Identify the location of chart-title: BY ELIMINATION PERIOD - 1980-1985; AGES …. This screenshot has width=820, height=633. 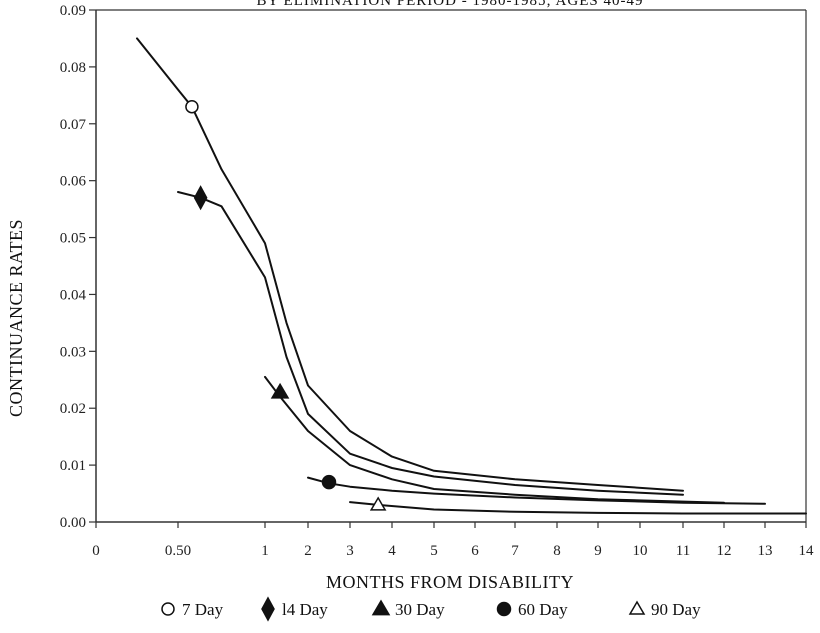
(450, 4).